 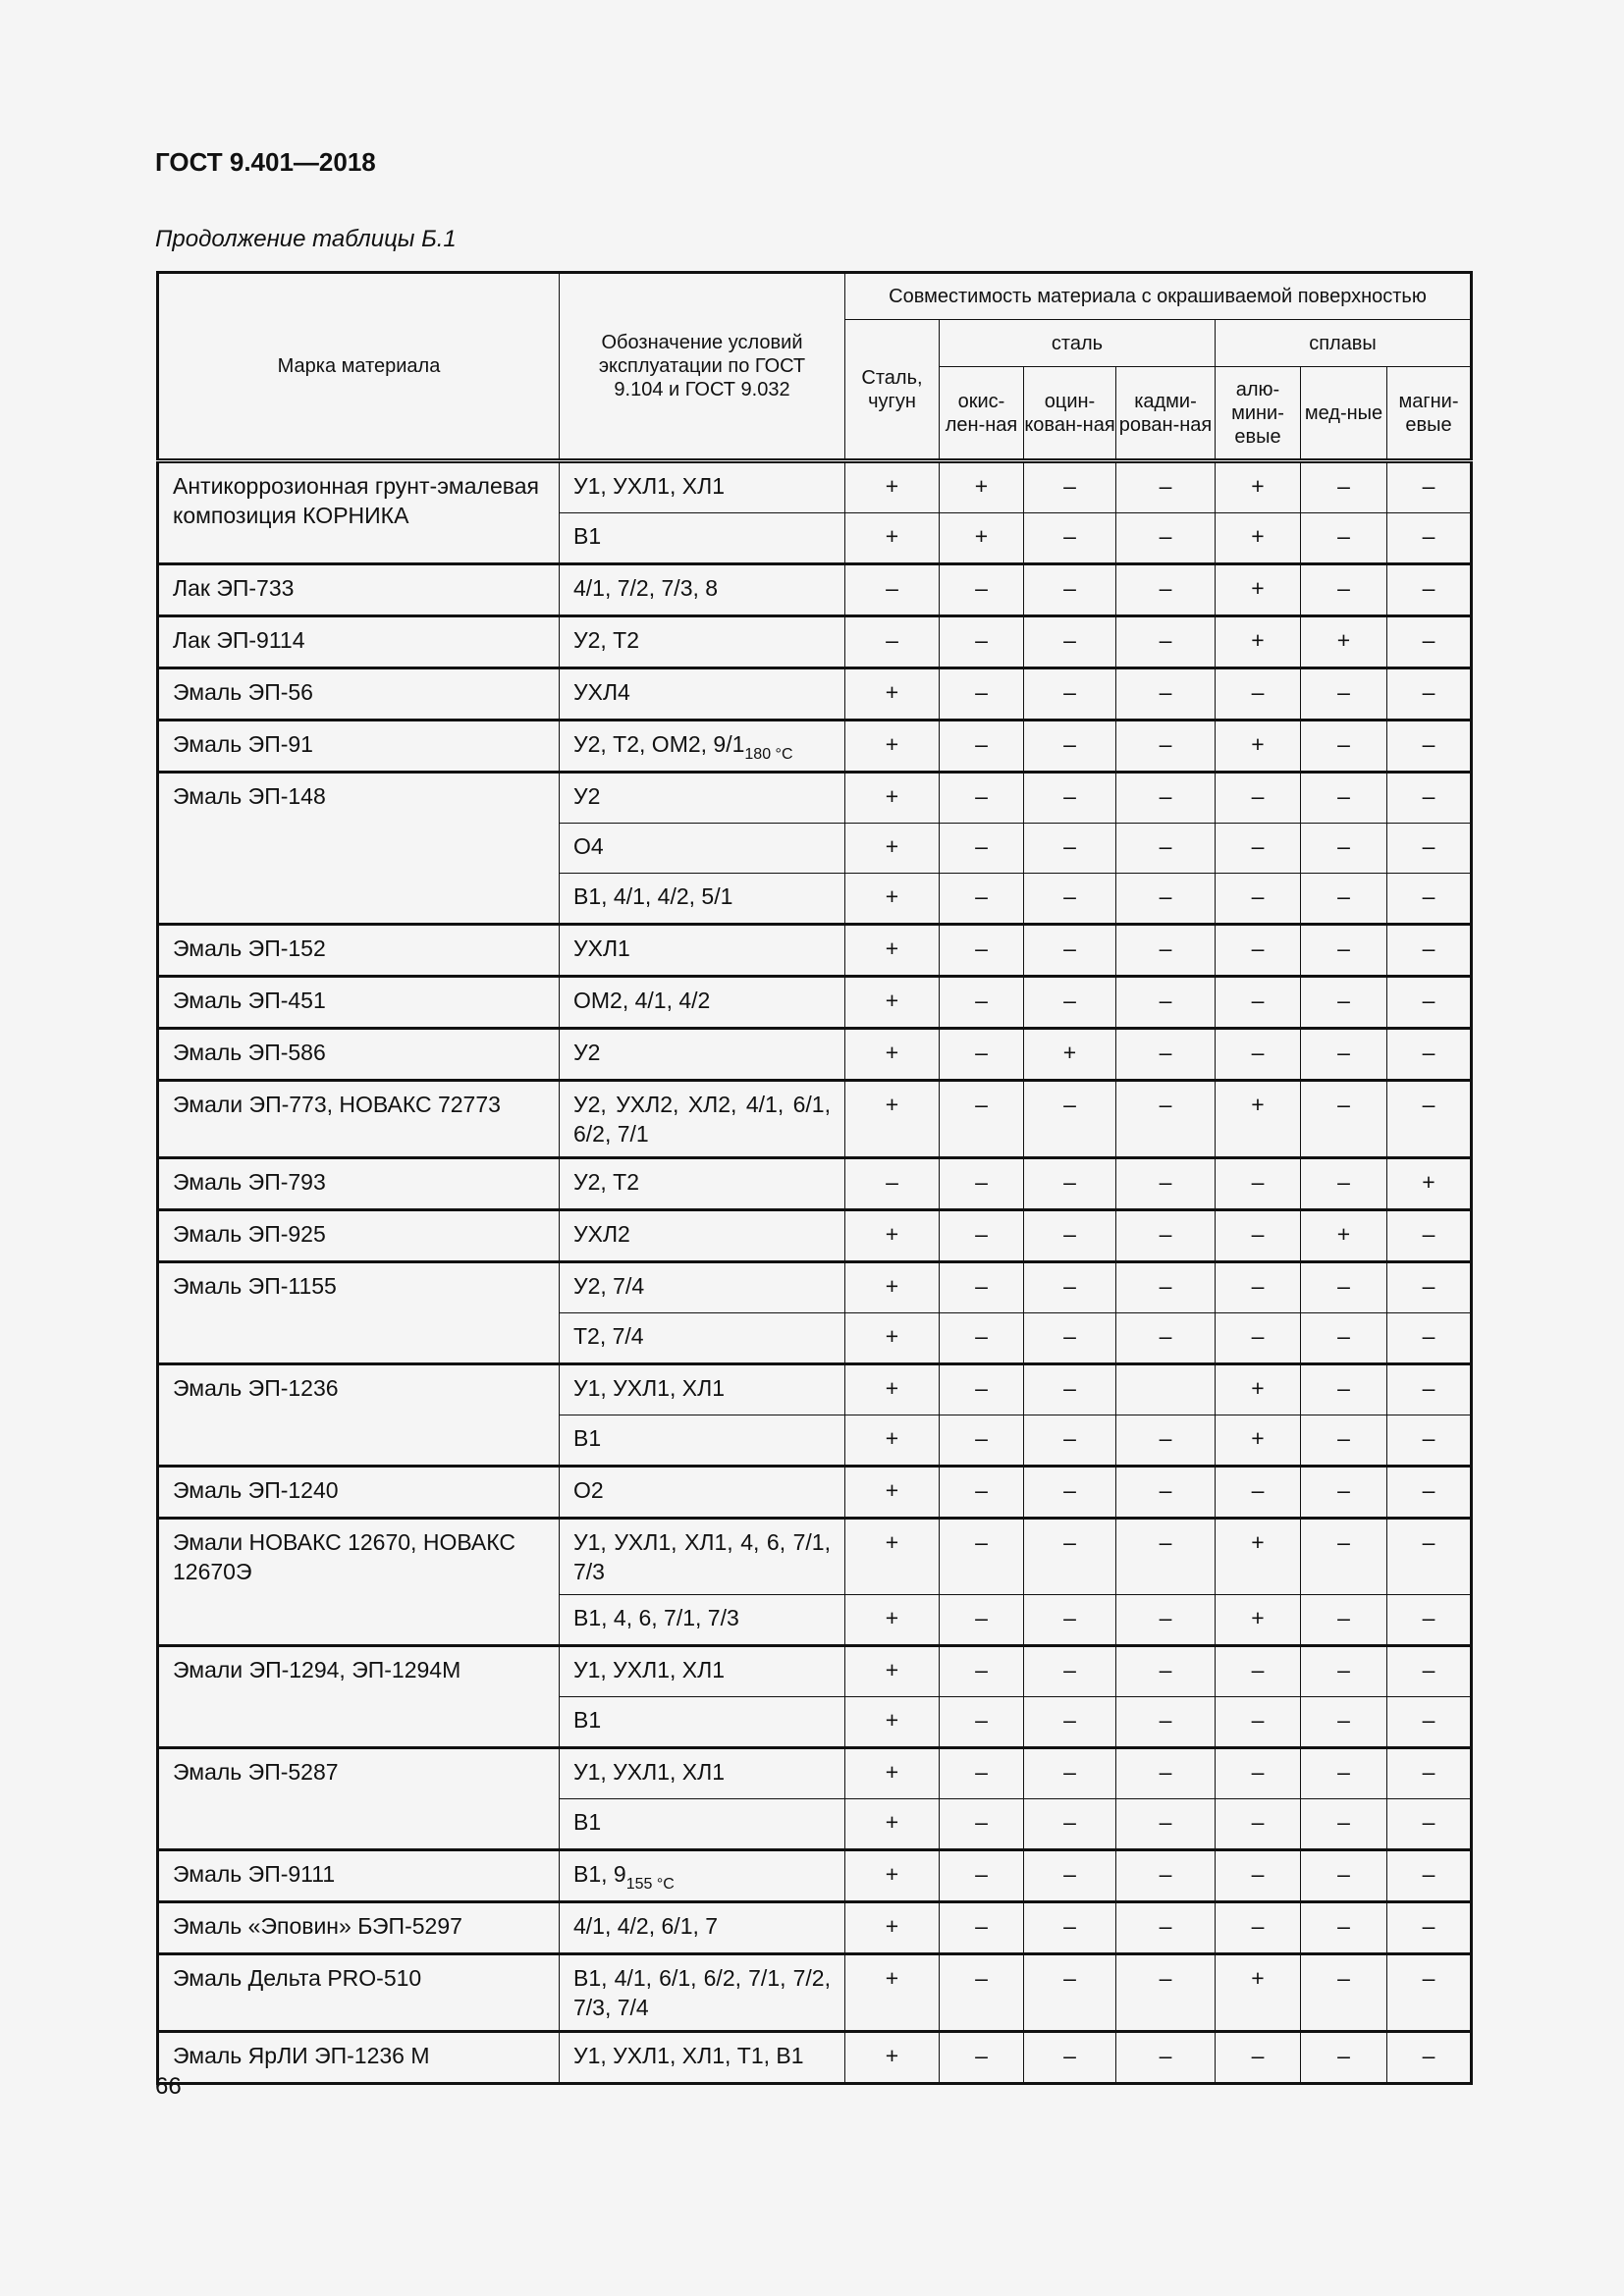 I want to click on conditions-cell: У1, УХЛ1, ХЛ1, Т1, В1, so click(x=702, y=2057).